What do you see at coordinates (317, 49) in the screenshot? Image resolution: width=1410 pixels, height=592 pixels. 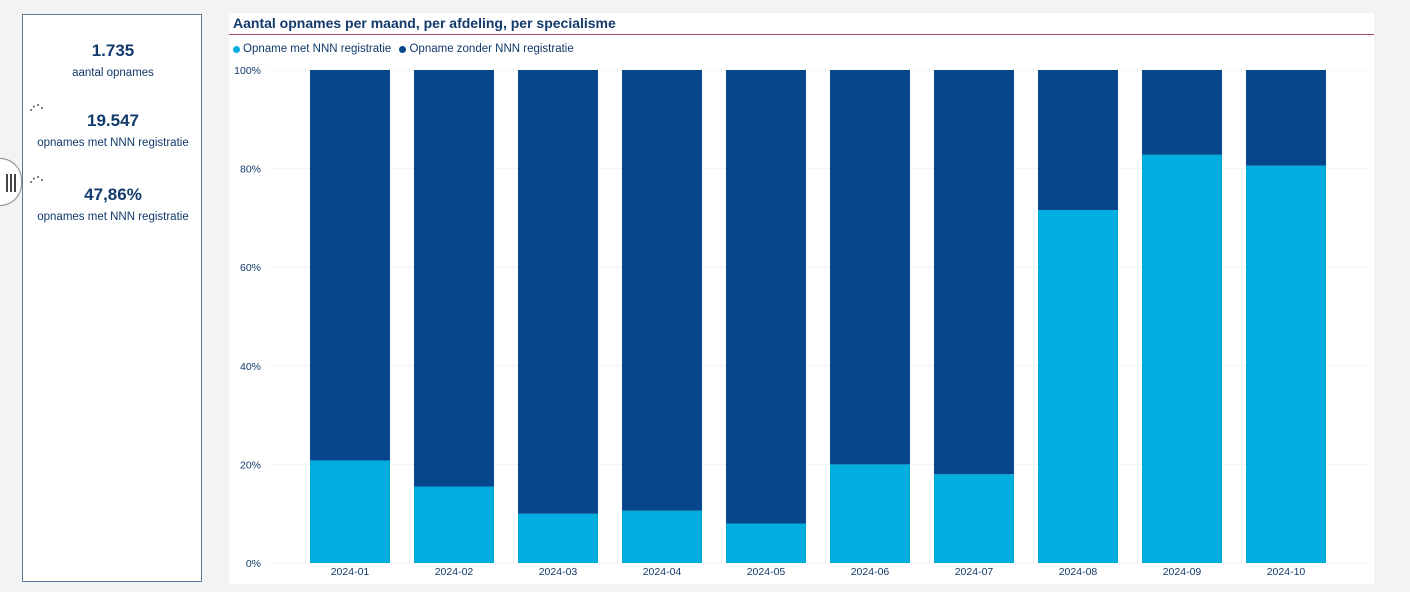 I see `legend-label: Opname met NNN registratie` at bounding box center [317, 49].